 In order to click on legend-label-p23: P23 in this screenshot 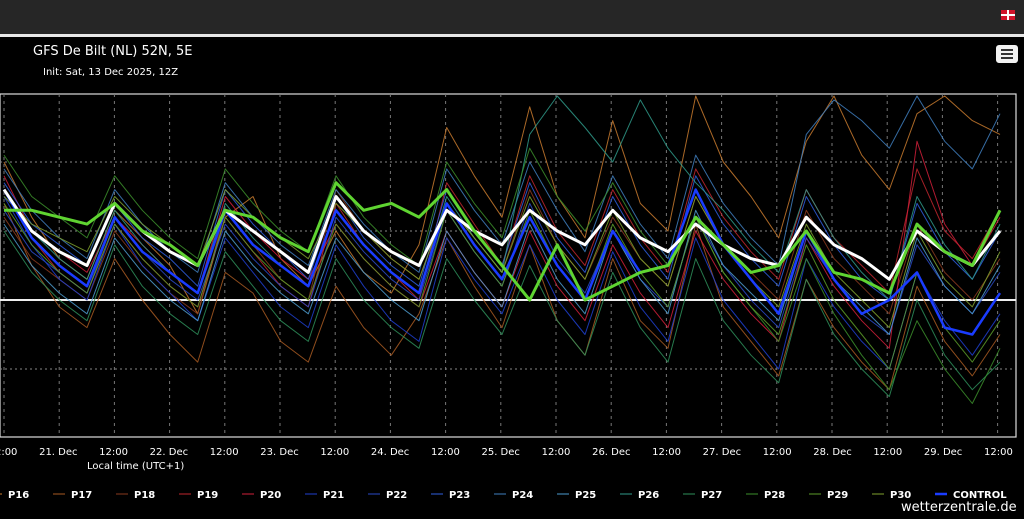, I will do `click(459, 495)`.